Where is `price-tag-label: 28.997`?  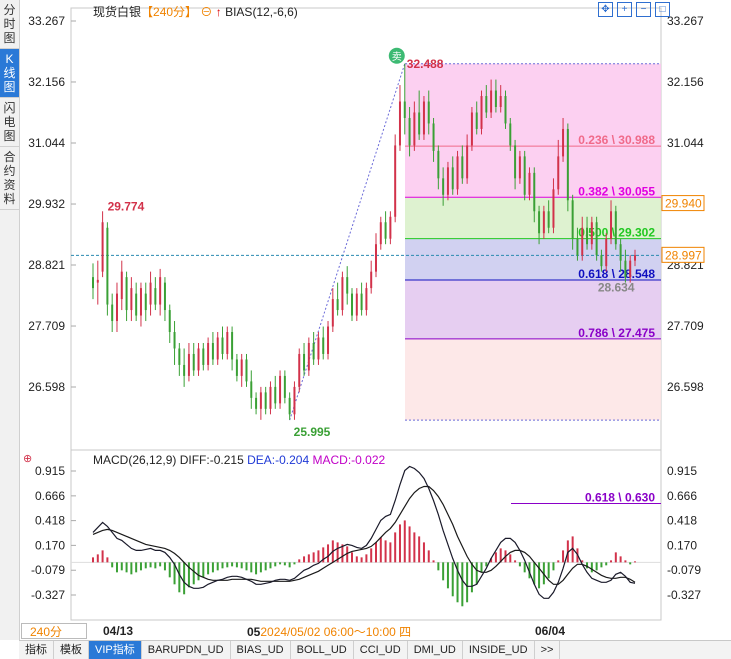 price-tag-label: 28.997 is located at coordinates (683, 255).